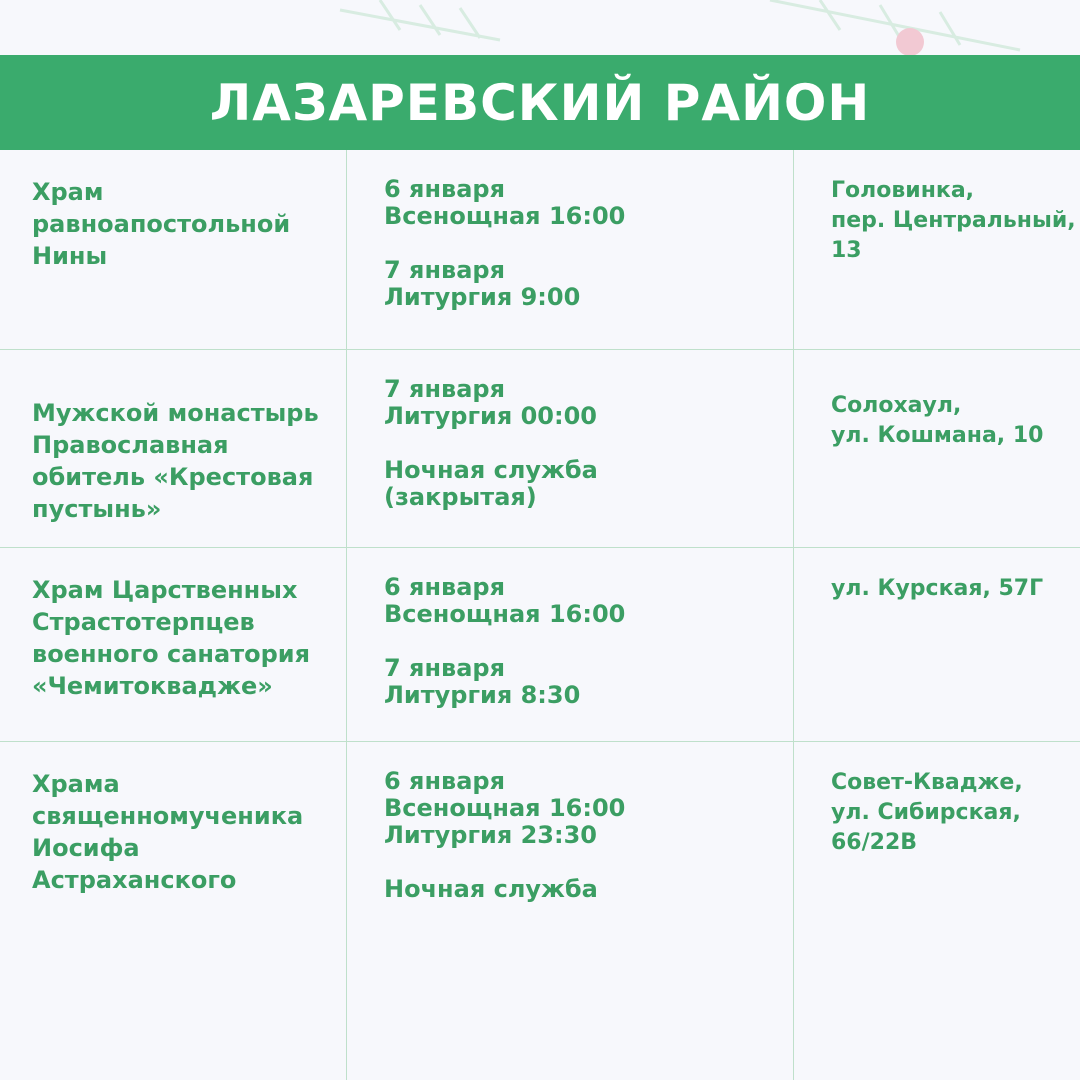 The image size is (1080, 1080). Describe the element at coordinates (97, 509) in the screenshot. I see `name-line: пустынь»` at that location.